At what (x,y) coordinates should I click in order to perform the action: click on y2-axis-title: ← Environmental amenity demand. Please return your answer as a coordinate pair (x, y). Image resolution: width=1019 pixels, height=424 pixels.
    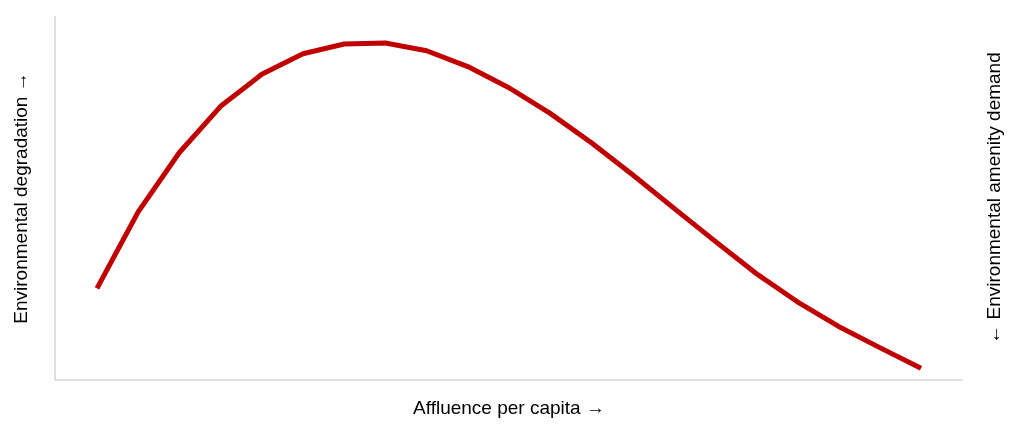
    Looking at the image, I should click on (993, 198).